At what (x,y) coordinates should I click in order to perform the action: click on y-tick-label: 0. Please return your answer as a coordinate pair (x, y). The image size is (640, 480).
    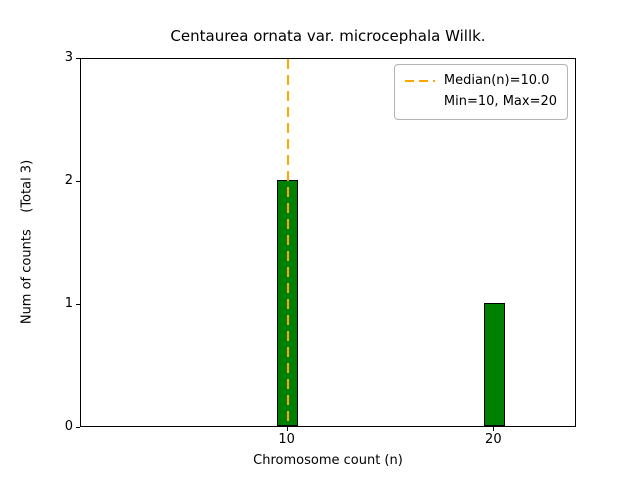
    Looking at the image, I should click on (68, 426).